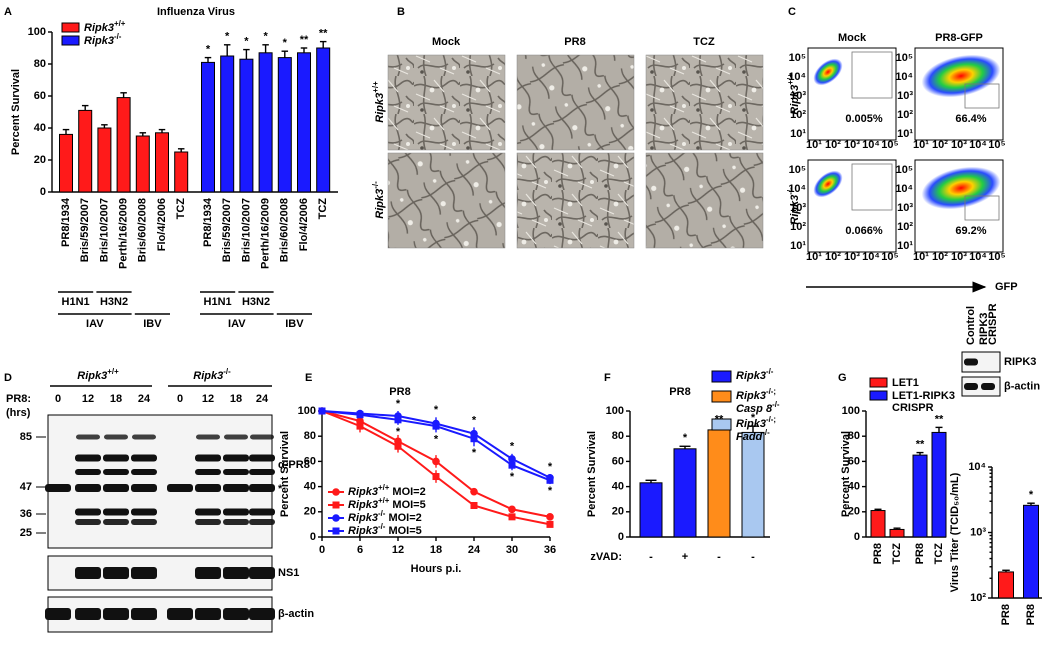  Describe the element at coordinates (618, 461) in the screenshot. I see `y-tick-label: 60` at that location.